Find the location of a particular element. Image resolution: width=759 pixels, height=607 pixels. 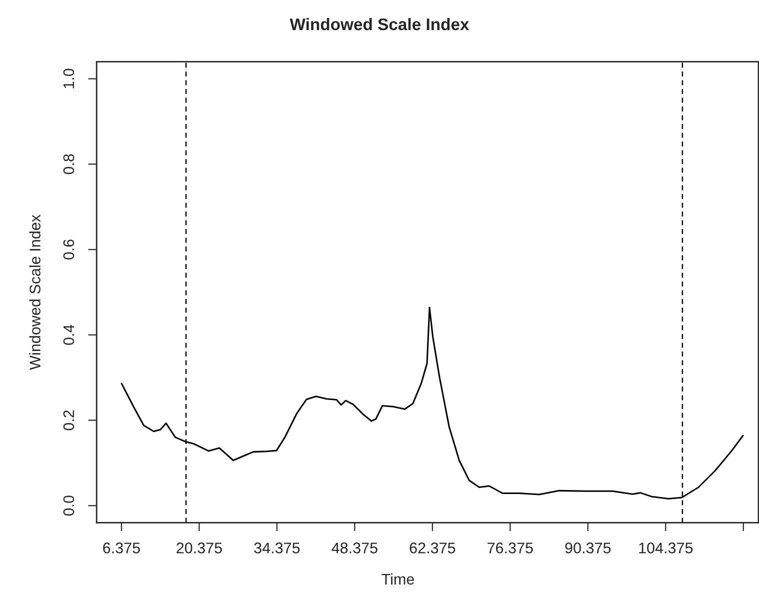

x-tick-label: 90.375 is located at coordinates (588, 548).